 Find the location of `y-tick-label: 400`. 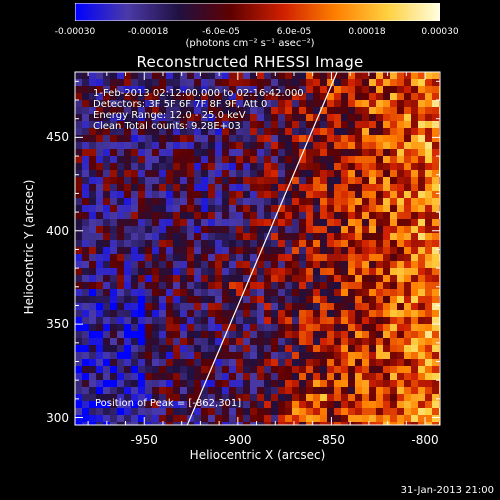

y-tick-label: 400 is located at coordinates (57, 230).